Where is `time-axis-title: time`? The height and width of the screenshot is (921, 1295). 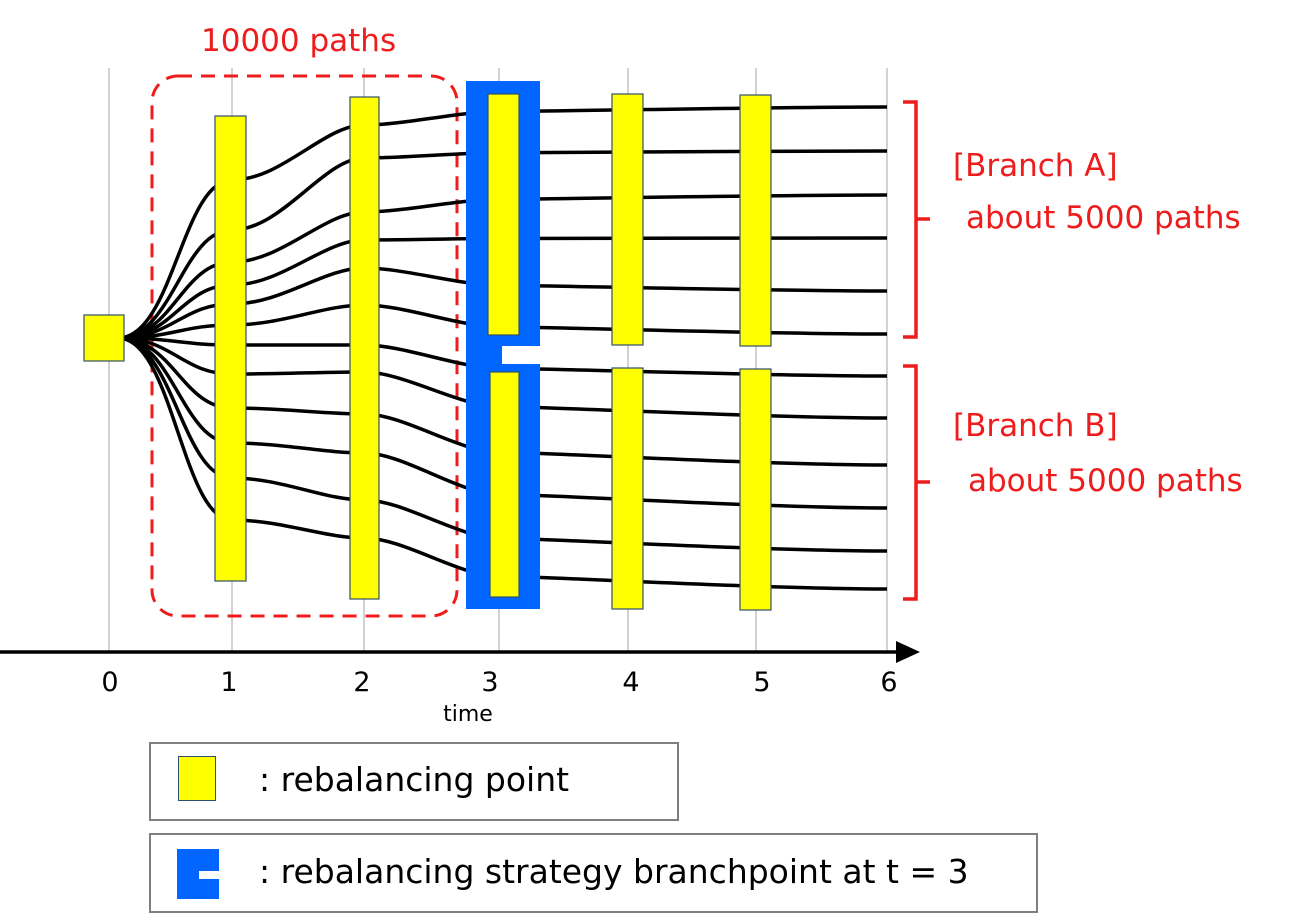 time-axis-title: time is located at coordinates (468, 714).